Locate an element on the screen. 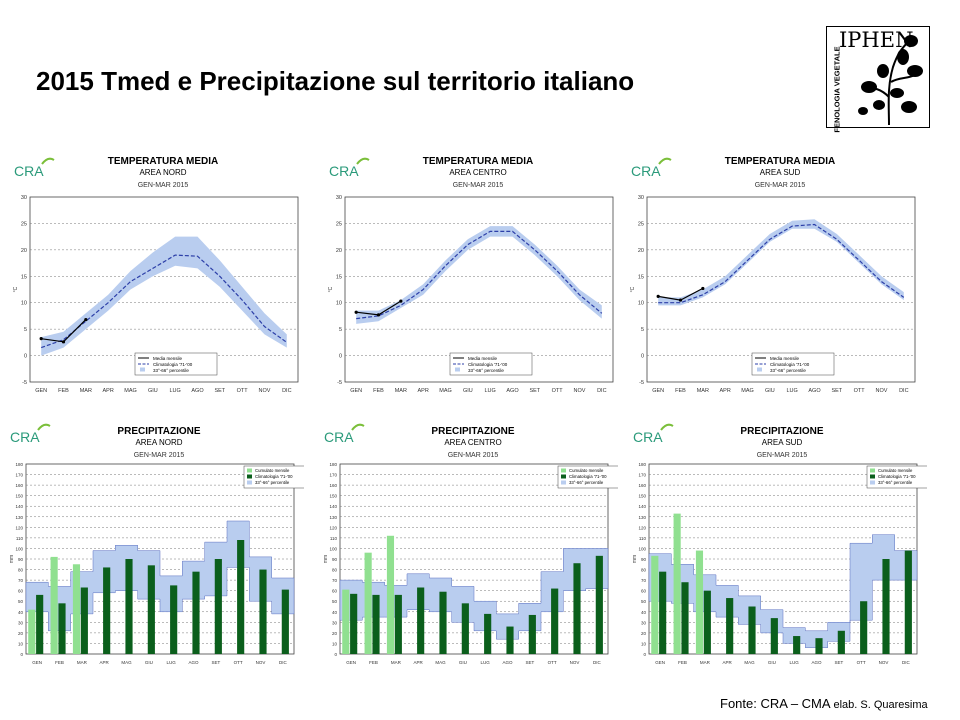  footer-source: Fonte: CRA – CMA elab. S. Quaresima is located at coordinates (824, 703).